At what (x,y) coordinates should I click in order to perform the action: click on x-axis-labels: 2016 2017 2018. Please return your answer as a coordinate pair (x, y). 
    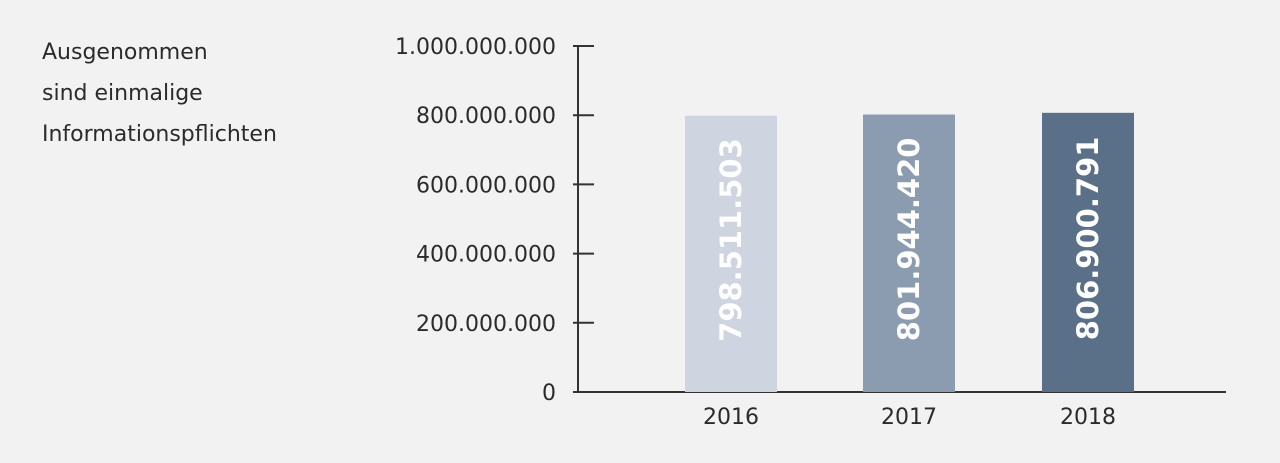
    Looking at the image, I should click on (909, 417).